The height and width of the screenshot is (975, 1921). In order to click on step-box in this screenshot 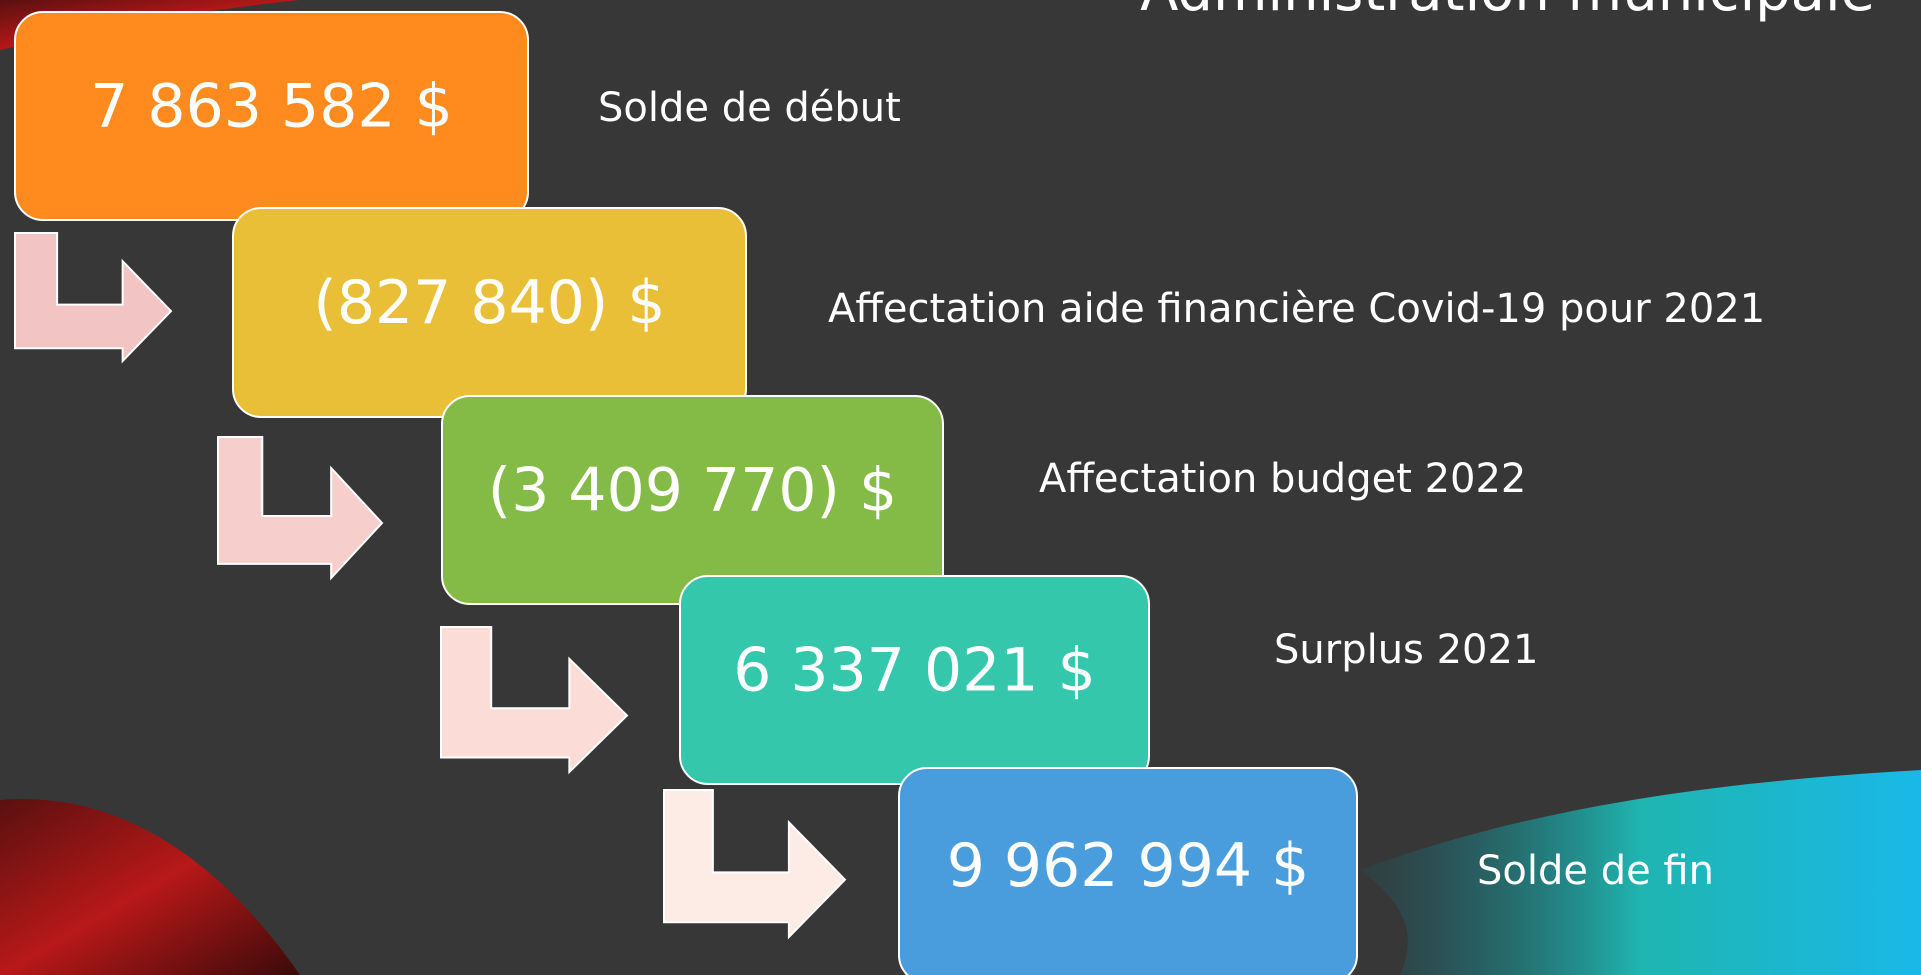, I will do `click(1128, 871)`.